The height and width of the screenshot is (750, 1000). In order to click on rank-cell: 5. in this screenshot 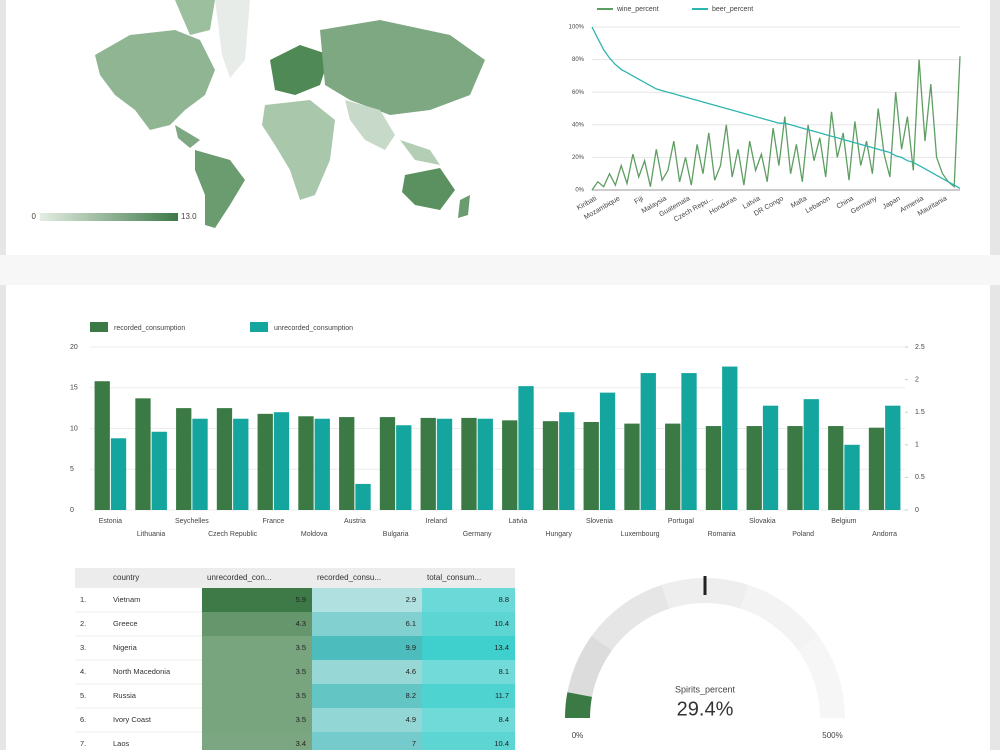, I will do `click(83, 695)`.